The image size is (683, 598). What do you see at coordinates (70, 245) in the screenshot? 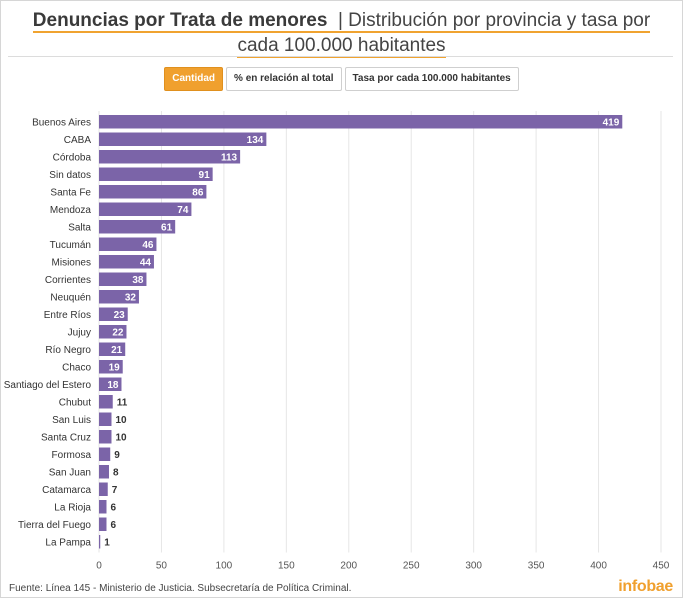
I see `category-label: Tucumán` at bounding box center [70, 245].